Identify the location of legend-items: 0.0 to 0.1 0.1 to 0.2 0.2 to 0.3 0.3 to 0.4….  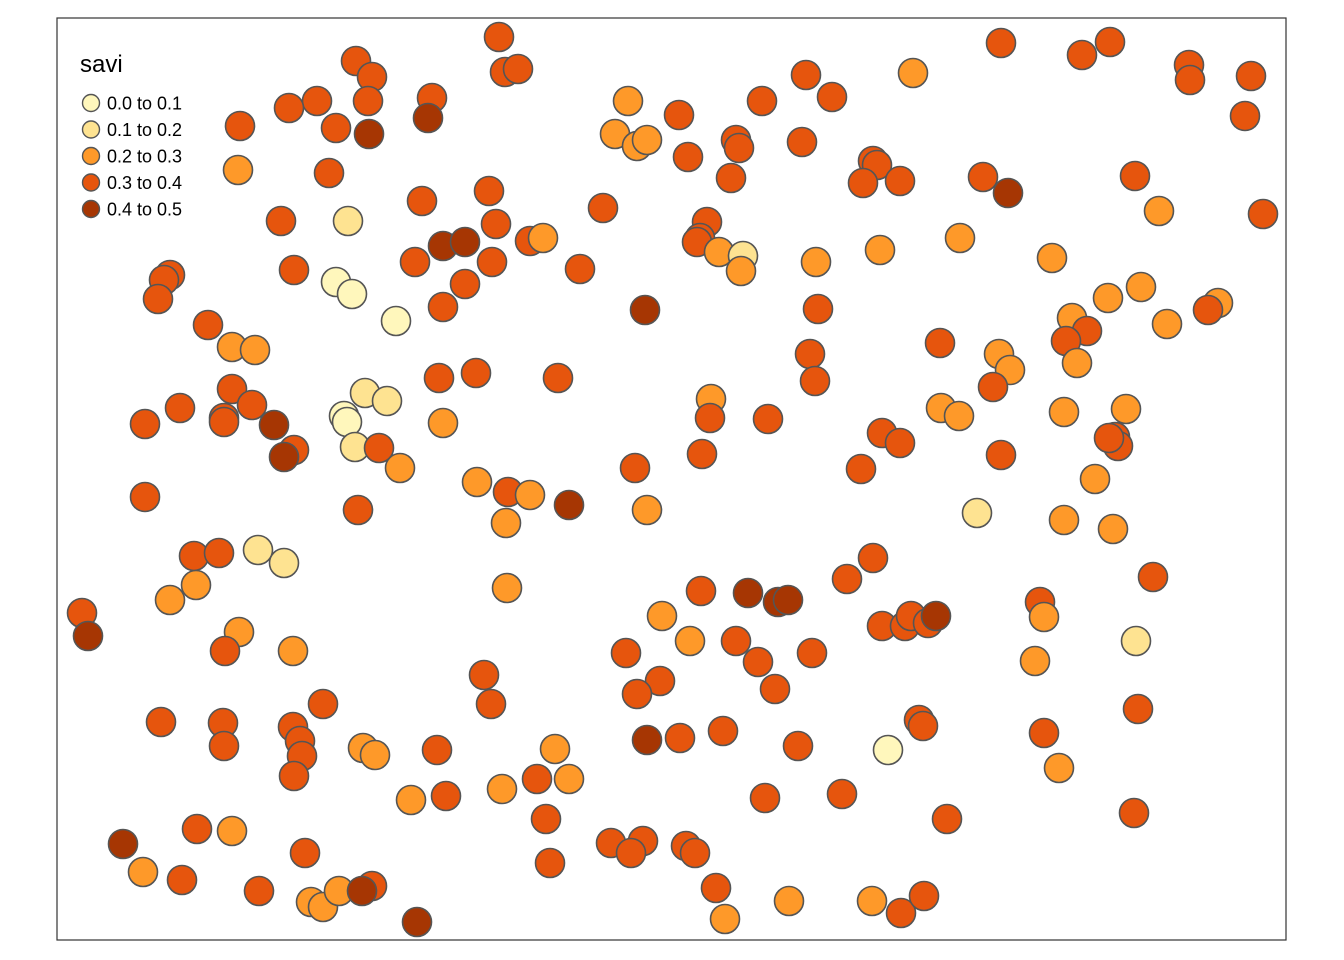
(131, 157).